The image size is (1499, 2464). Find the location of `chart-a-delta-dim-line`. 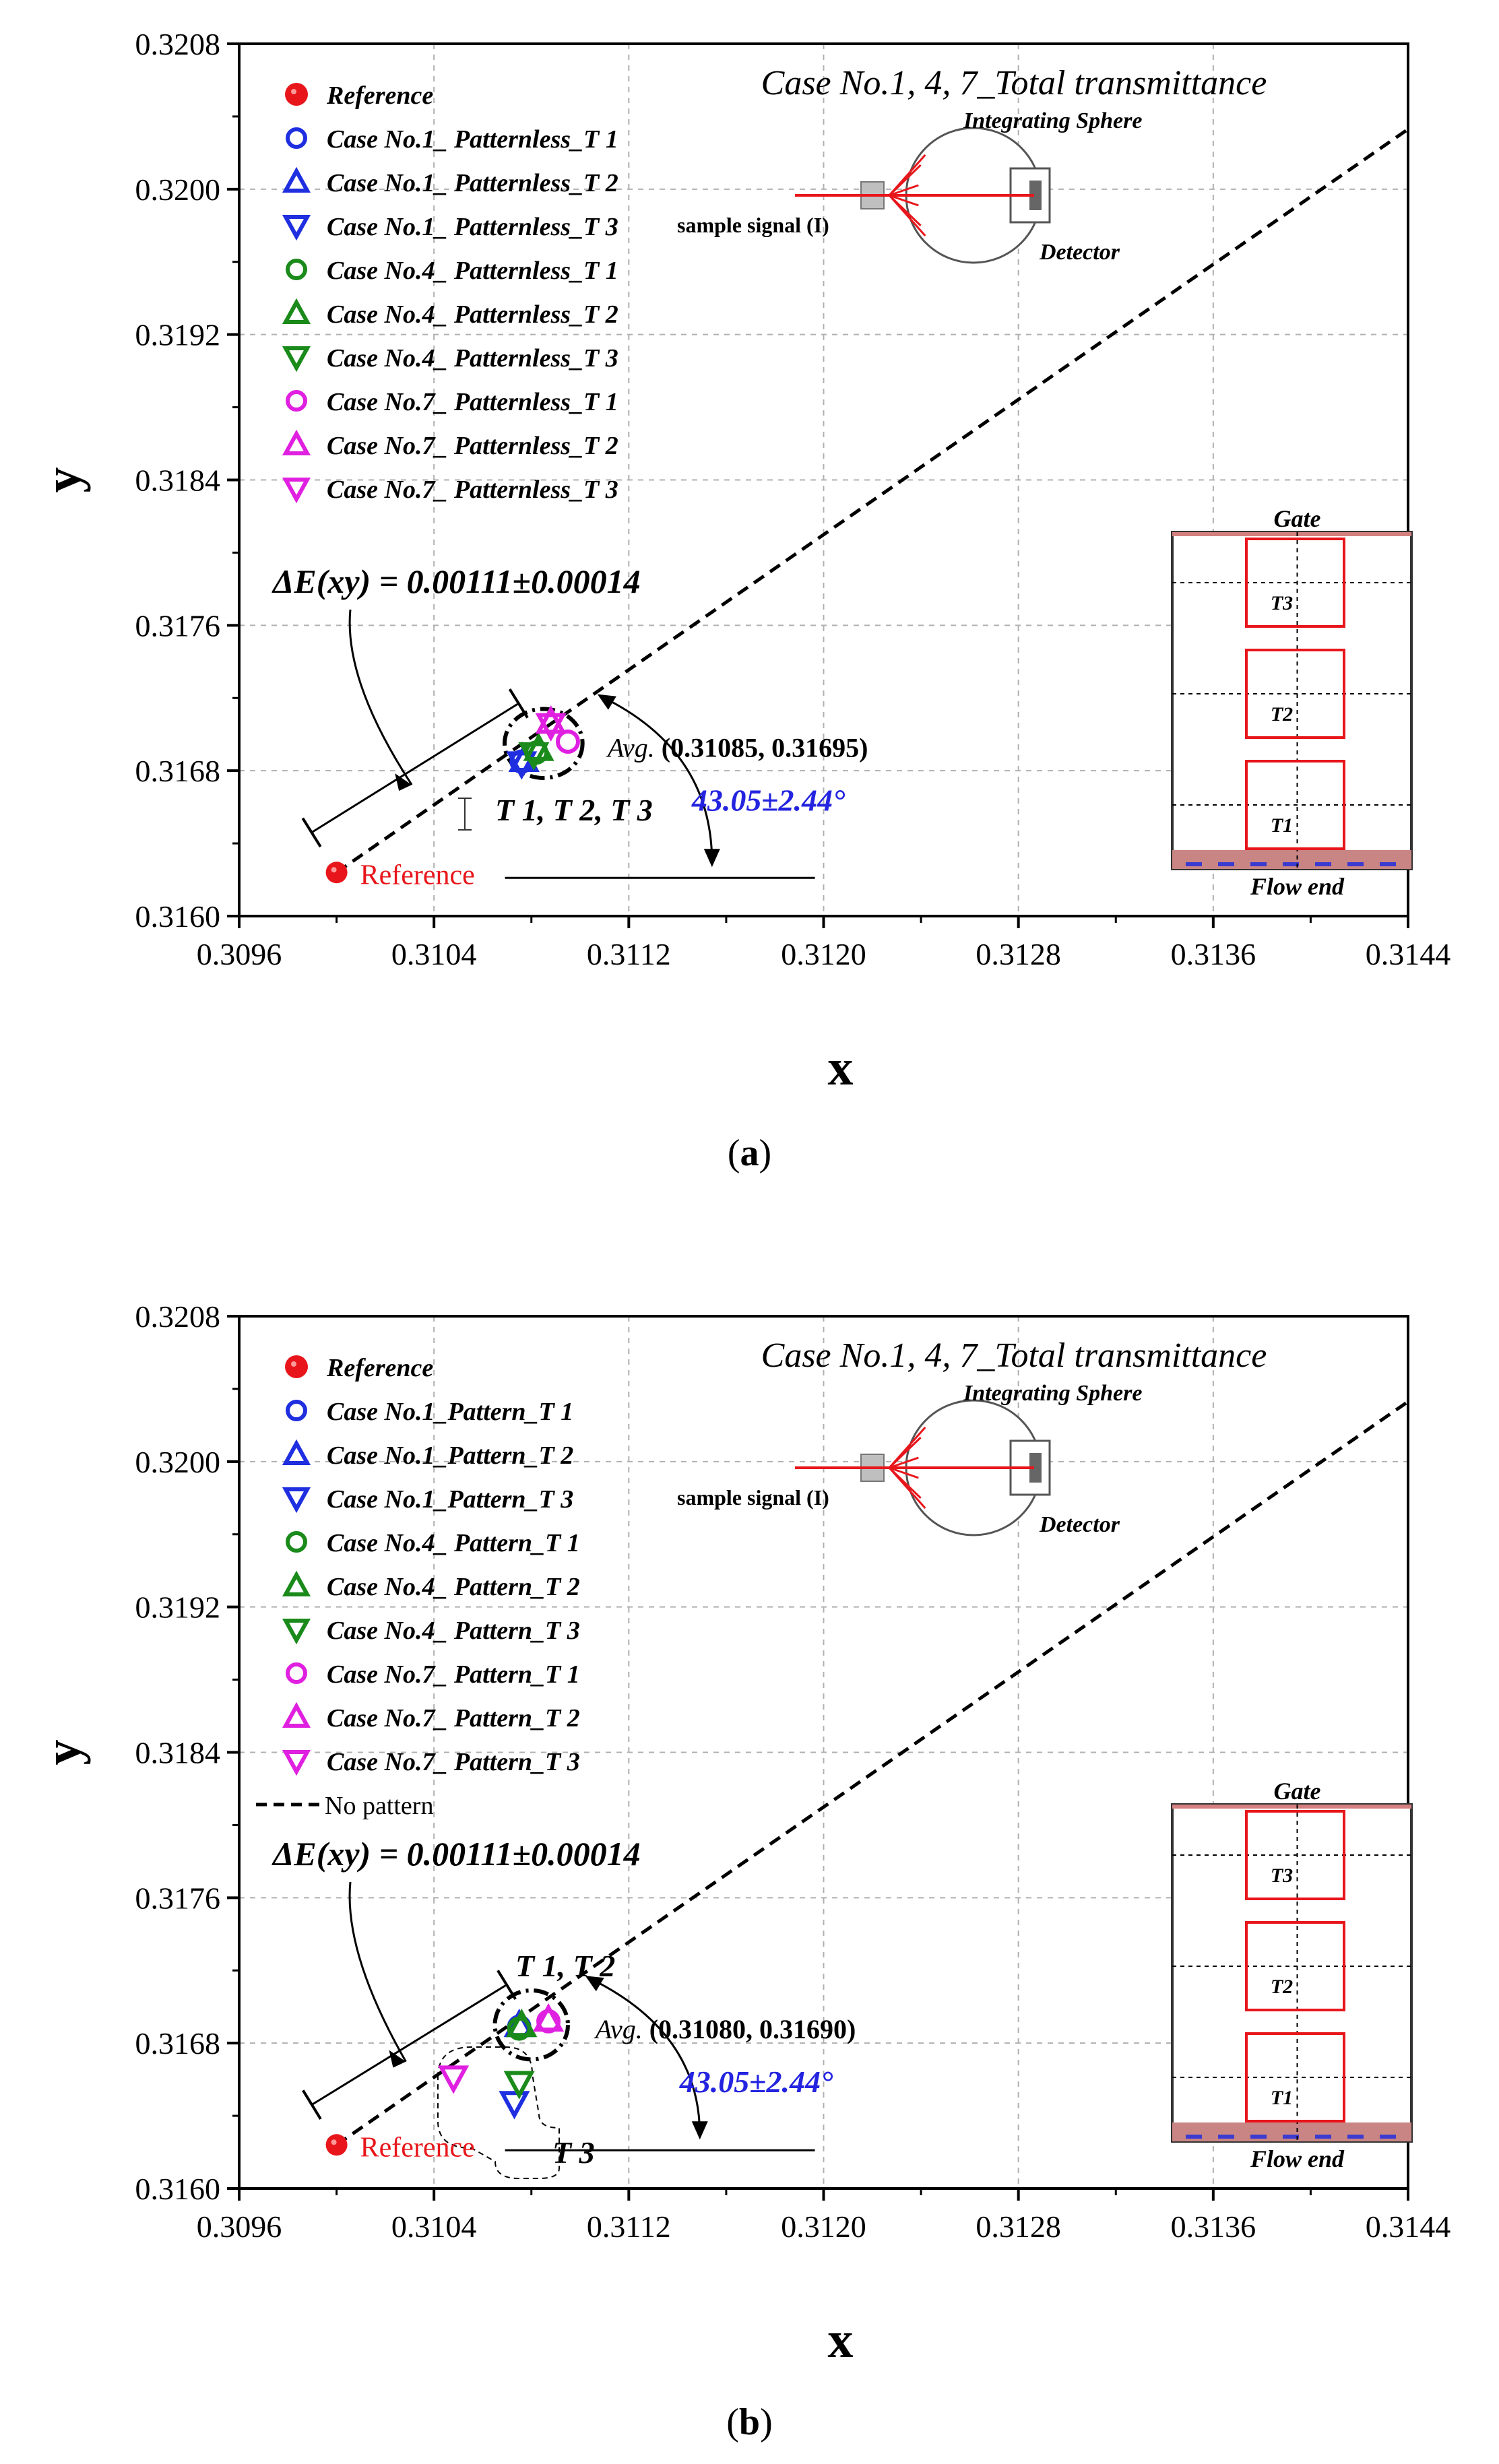

chart-a-delta-dim-line is located at coordinates (415, 768).